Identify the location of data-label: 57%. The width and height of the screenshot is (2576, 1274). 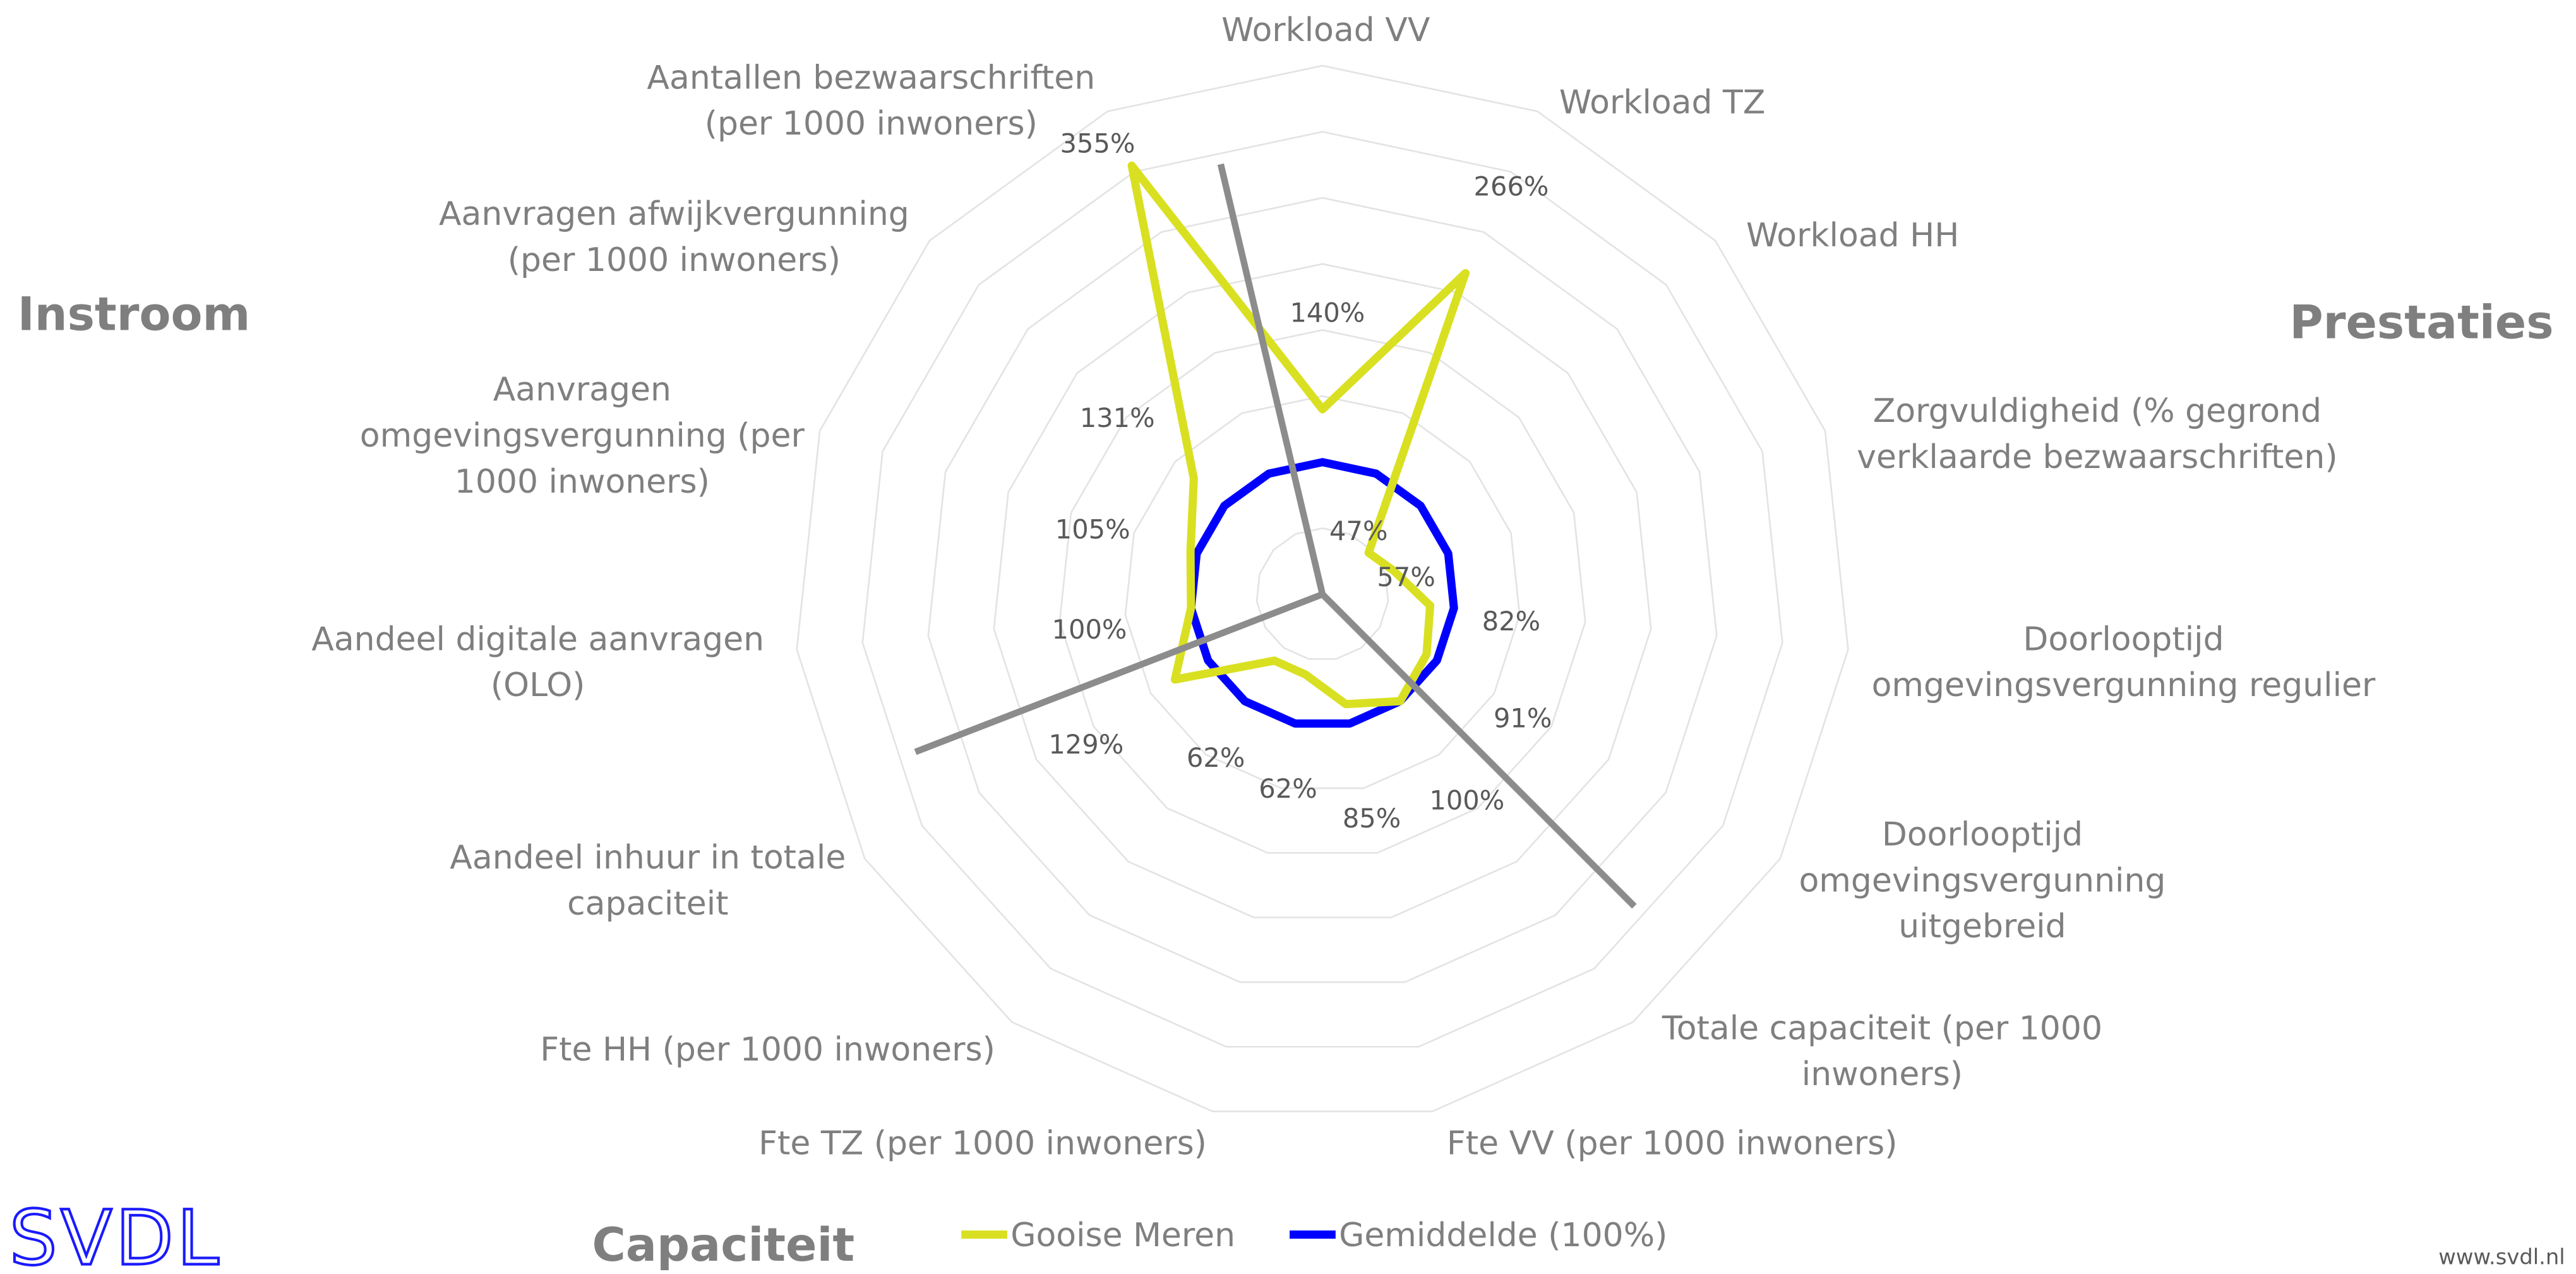
(1406, 577).